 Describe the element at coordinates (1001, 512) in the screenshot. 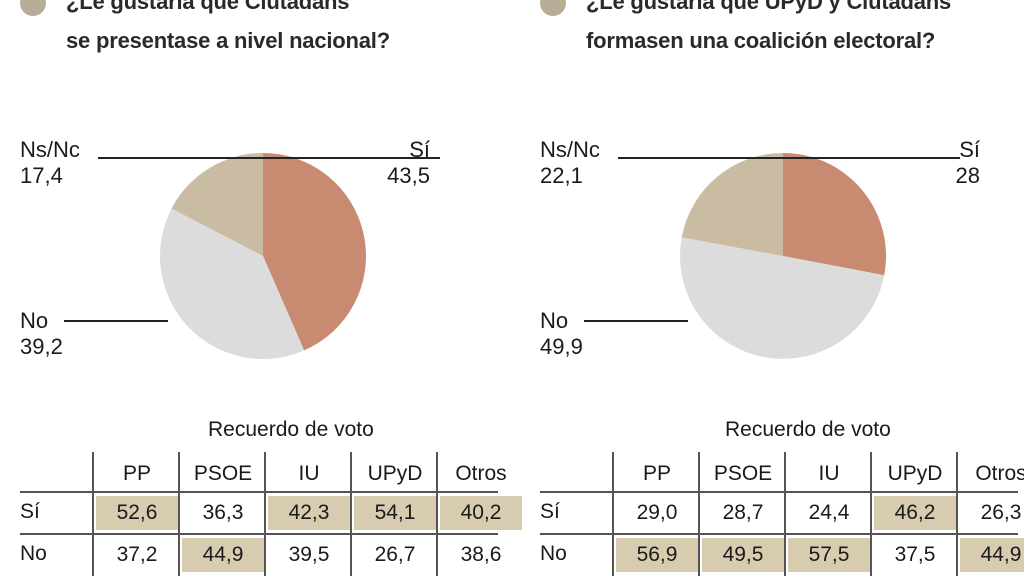

I see `table-cell: 26,3` at that location.